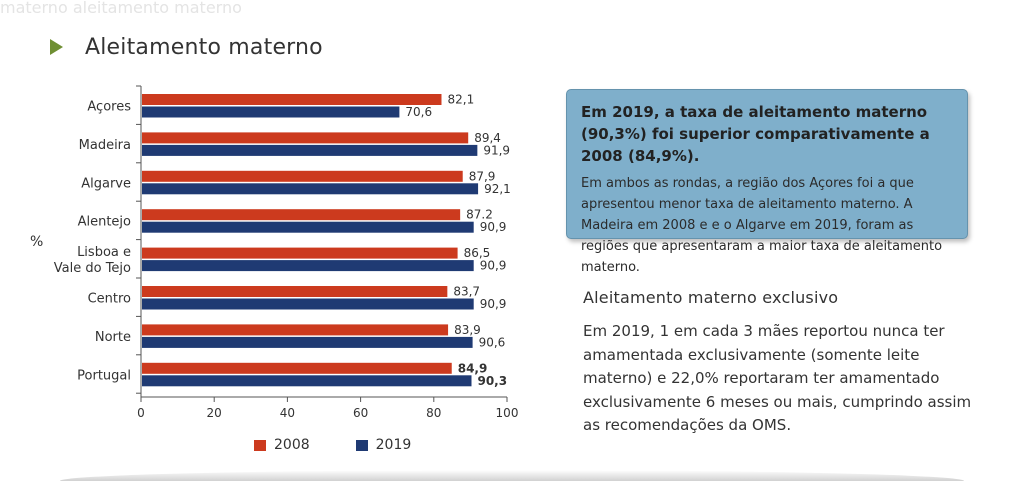  Describe the element at coordinates (393, 445) in the screenshot. I see `legend-label-2019: 2019` at that location.